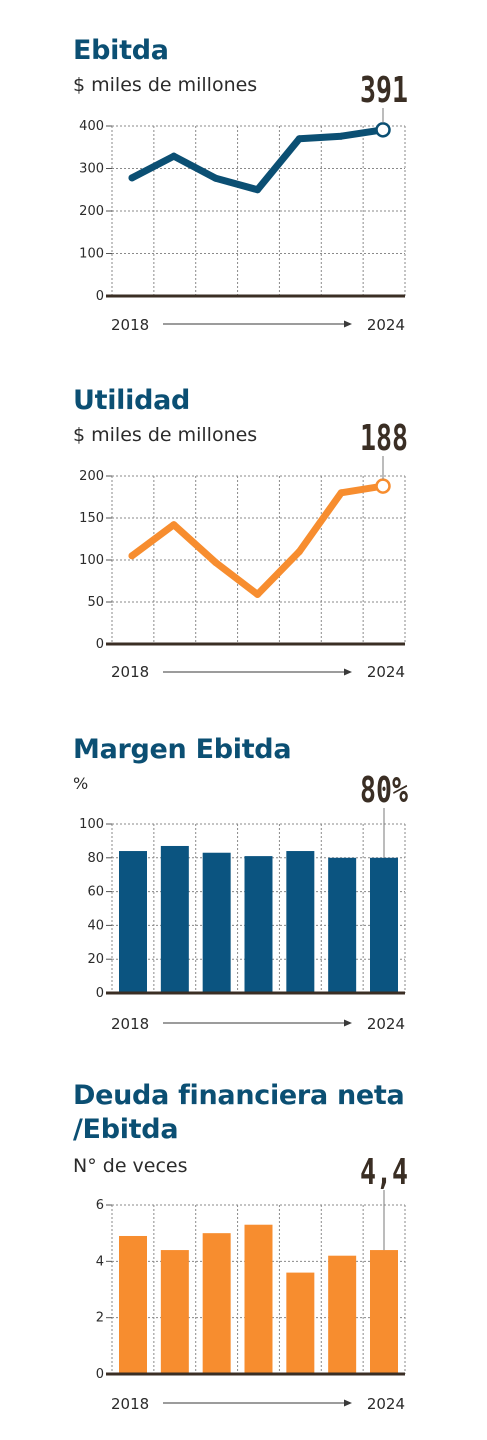  Describe the element at coordinates (182, 749) in the screenshot. I see `chart-title: Margen Ebitda` at that location.